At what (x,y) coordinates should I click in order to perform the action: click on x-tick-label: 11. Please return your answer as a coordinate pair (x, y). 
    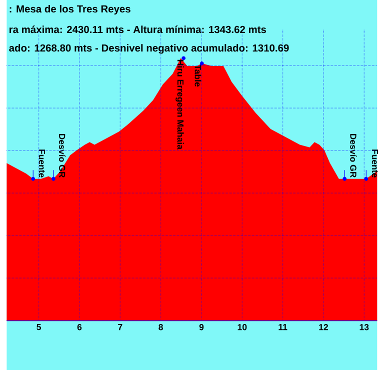
    Looking at the image, I should click on (283, 327).